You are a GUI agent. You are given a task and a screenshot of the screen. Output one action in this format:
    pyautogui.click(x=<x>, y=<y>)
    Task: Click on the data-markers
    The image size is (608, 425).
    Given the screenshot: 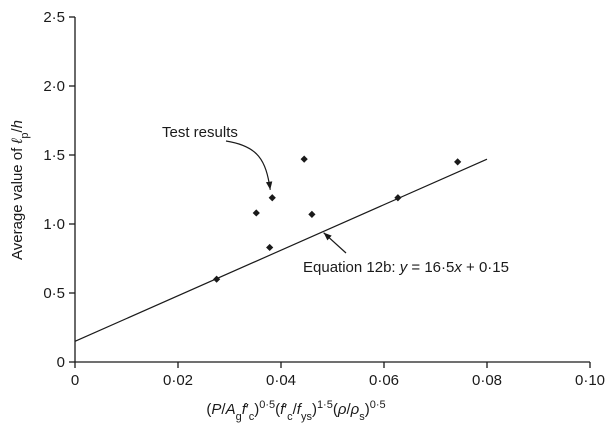 What is the action you would take?
    pyautogui.click(x=337, y=219)
    